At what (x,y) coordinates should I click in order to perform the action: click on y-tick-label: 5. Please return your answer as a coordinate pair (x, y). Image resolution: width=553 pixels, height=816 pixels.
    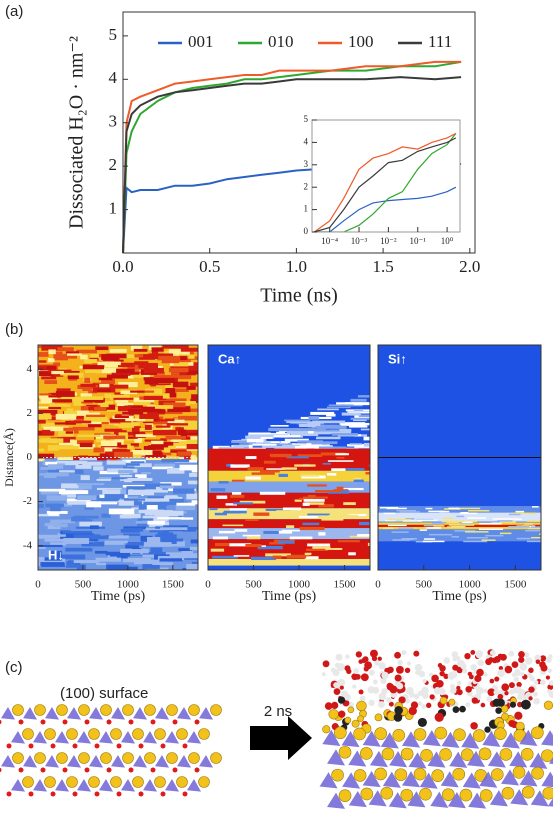
    Looking at the image, I should click on (306, 119).